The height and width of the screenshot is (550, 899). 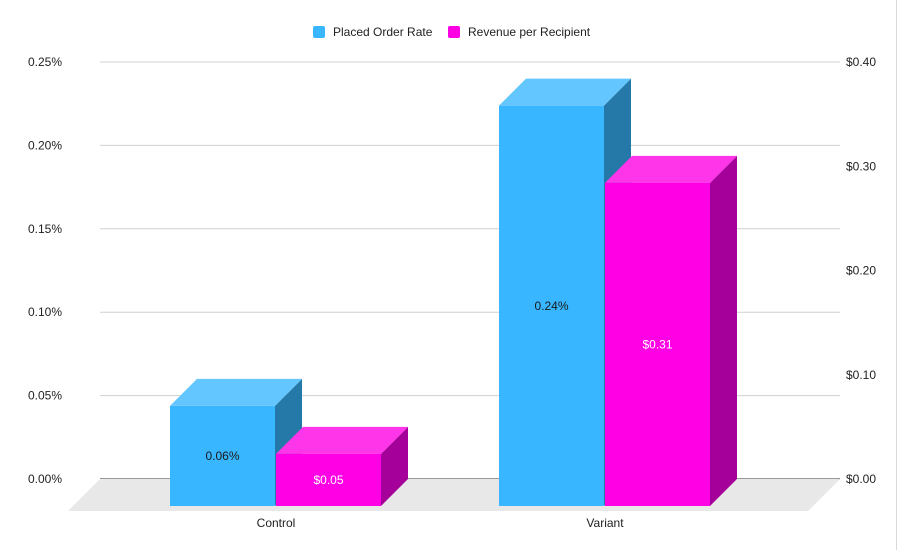 I want to click on legend: Placed Order Rate Revenue per Recipient, so click(x=452, y=32).